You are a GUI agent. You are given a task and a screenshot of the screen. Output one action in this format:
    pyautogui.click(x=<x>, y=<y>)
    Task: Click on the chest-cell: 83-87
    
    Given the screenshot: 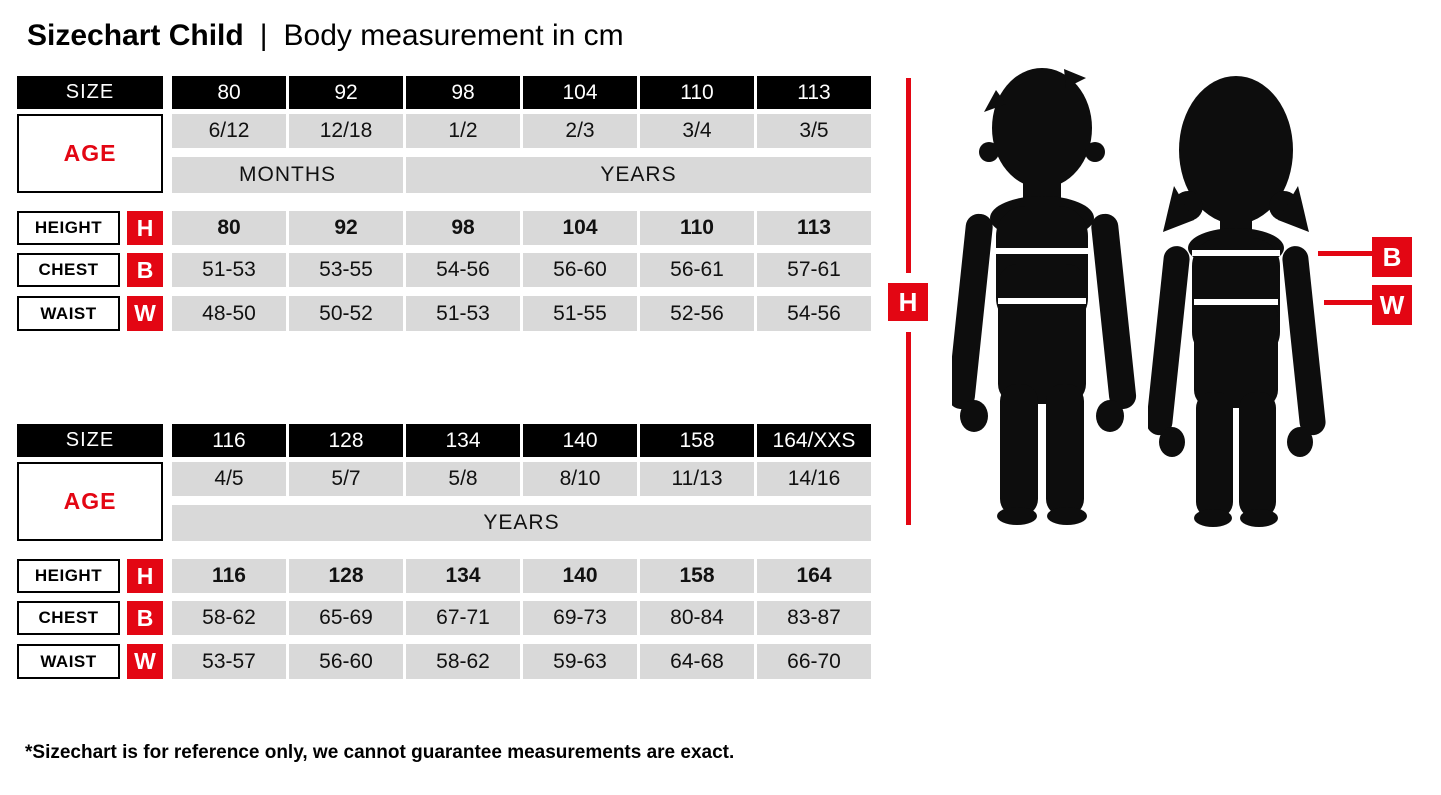 What is the action you would take?
    pyautogui.click(x=814, y=618)
    